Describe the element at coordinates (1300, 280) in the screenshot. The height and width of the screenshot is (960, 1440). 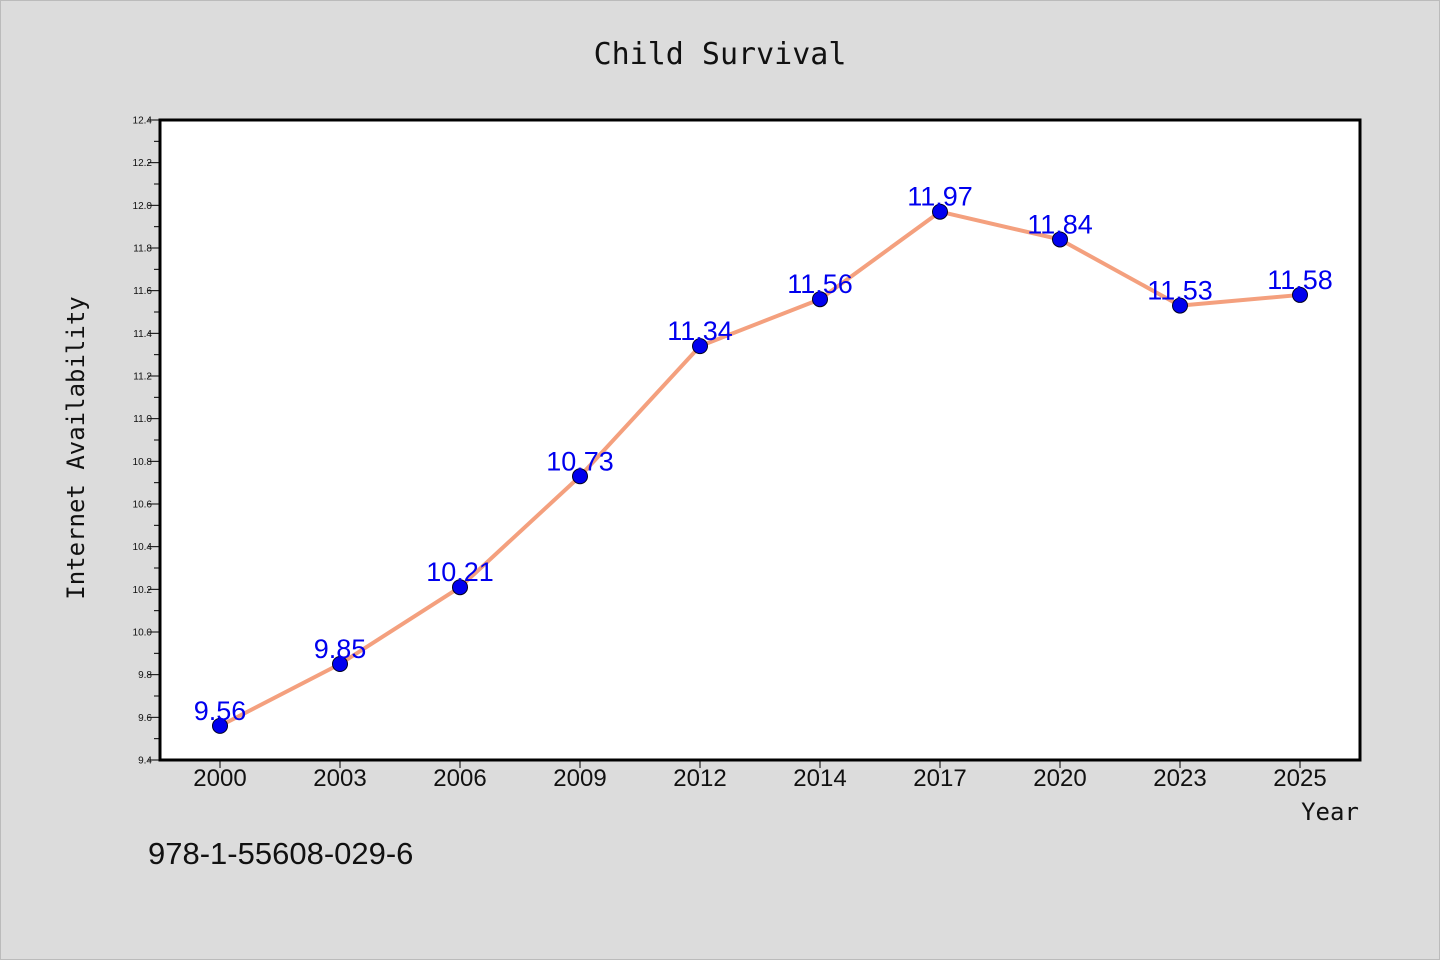
I see `data-label: 11.58` at that location.